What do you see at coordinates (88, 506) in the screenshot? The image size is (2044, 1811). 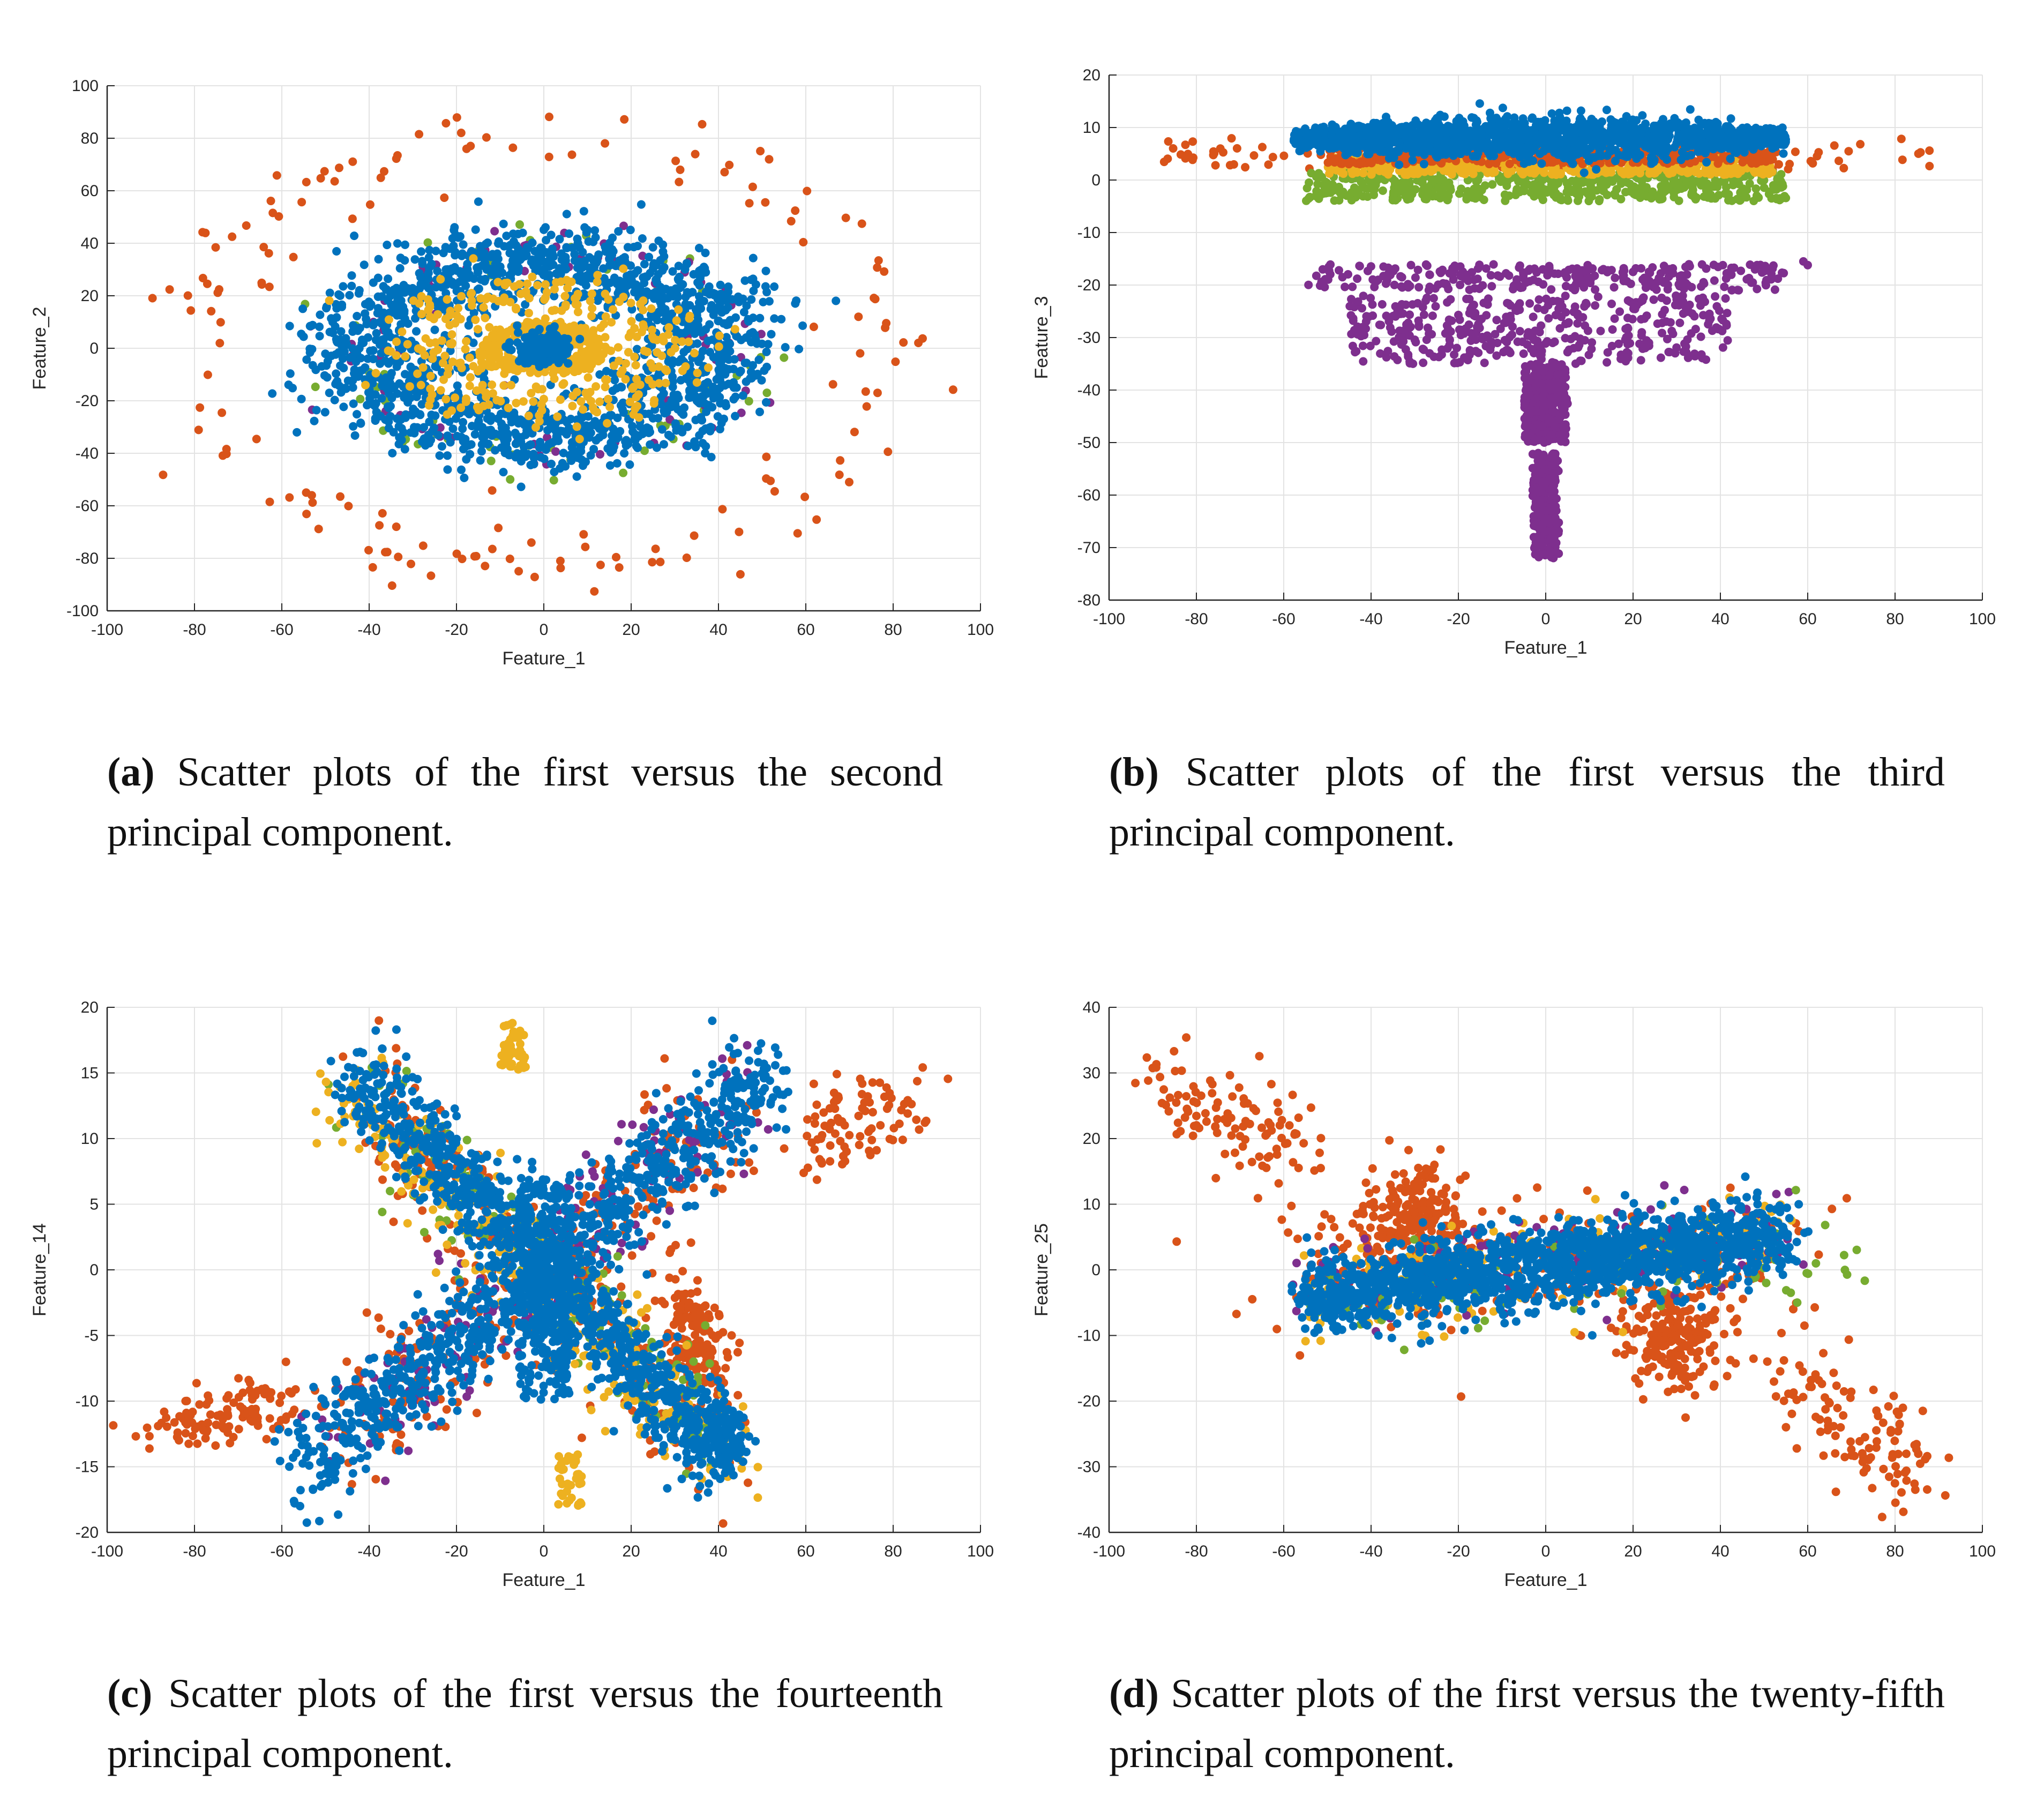 I see `y-tick-label: -60` at bounding box center [88, 506].